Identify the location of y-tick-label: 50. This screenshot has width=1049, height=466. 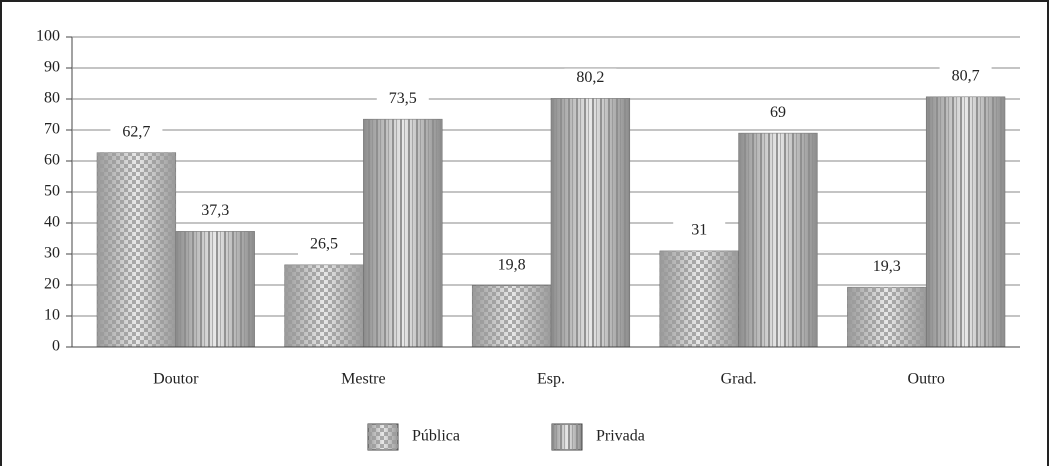
(52, 191).